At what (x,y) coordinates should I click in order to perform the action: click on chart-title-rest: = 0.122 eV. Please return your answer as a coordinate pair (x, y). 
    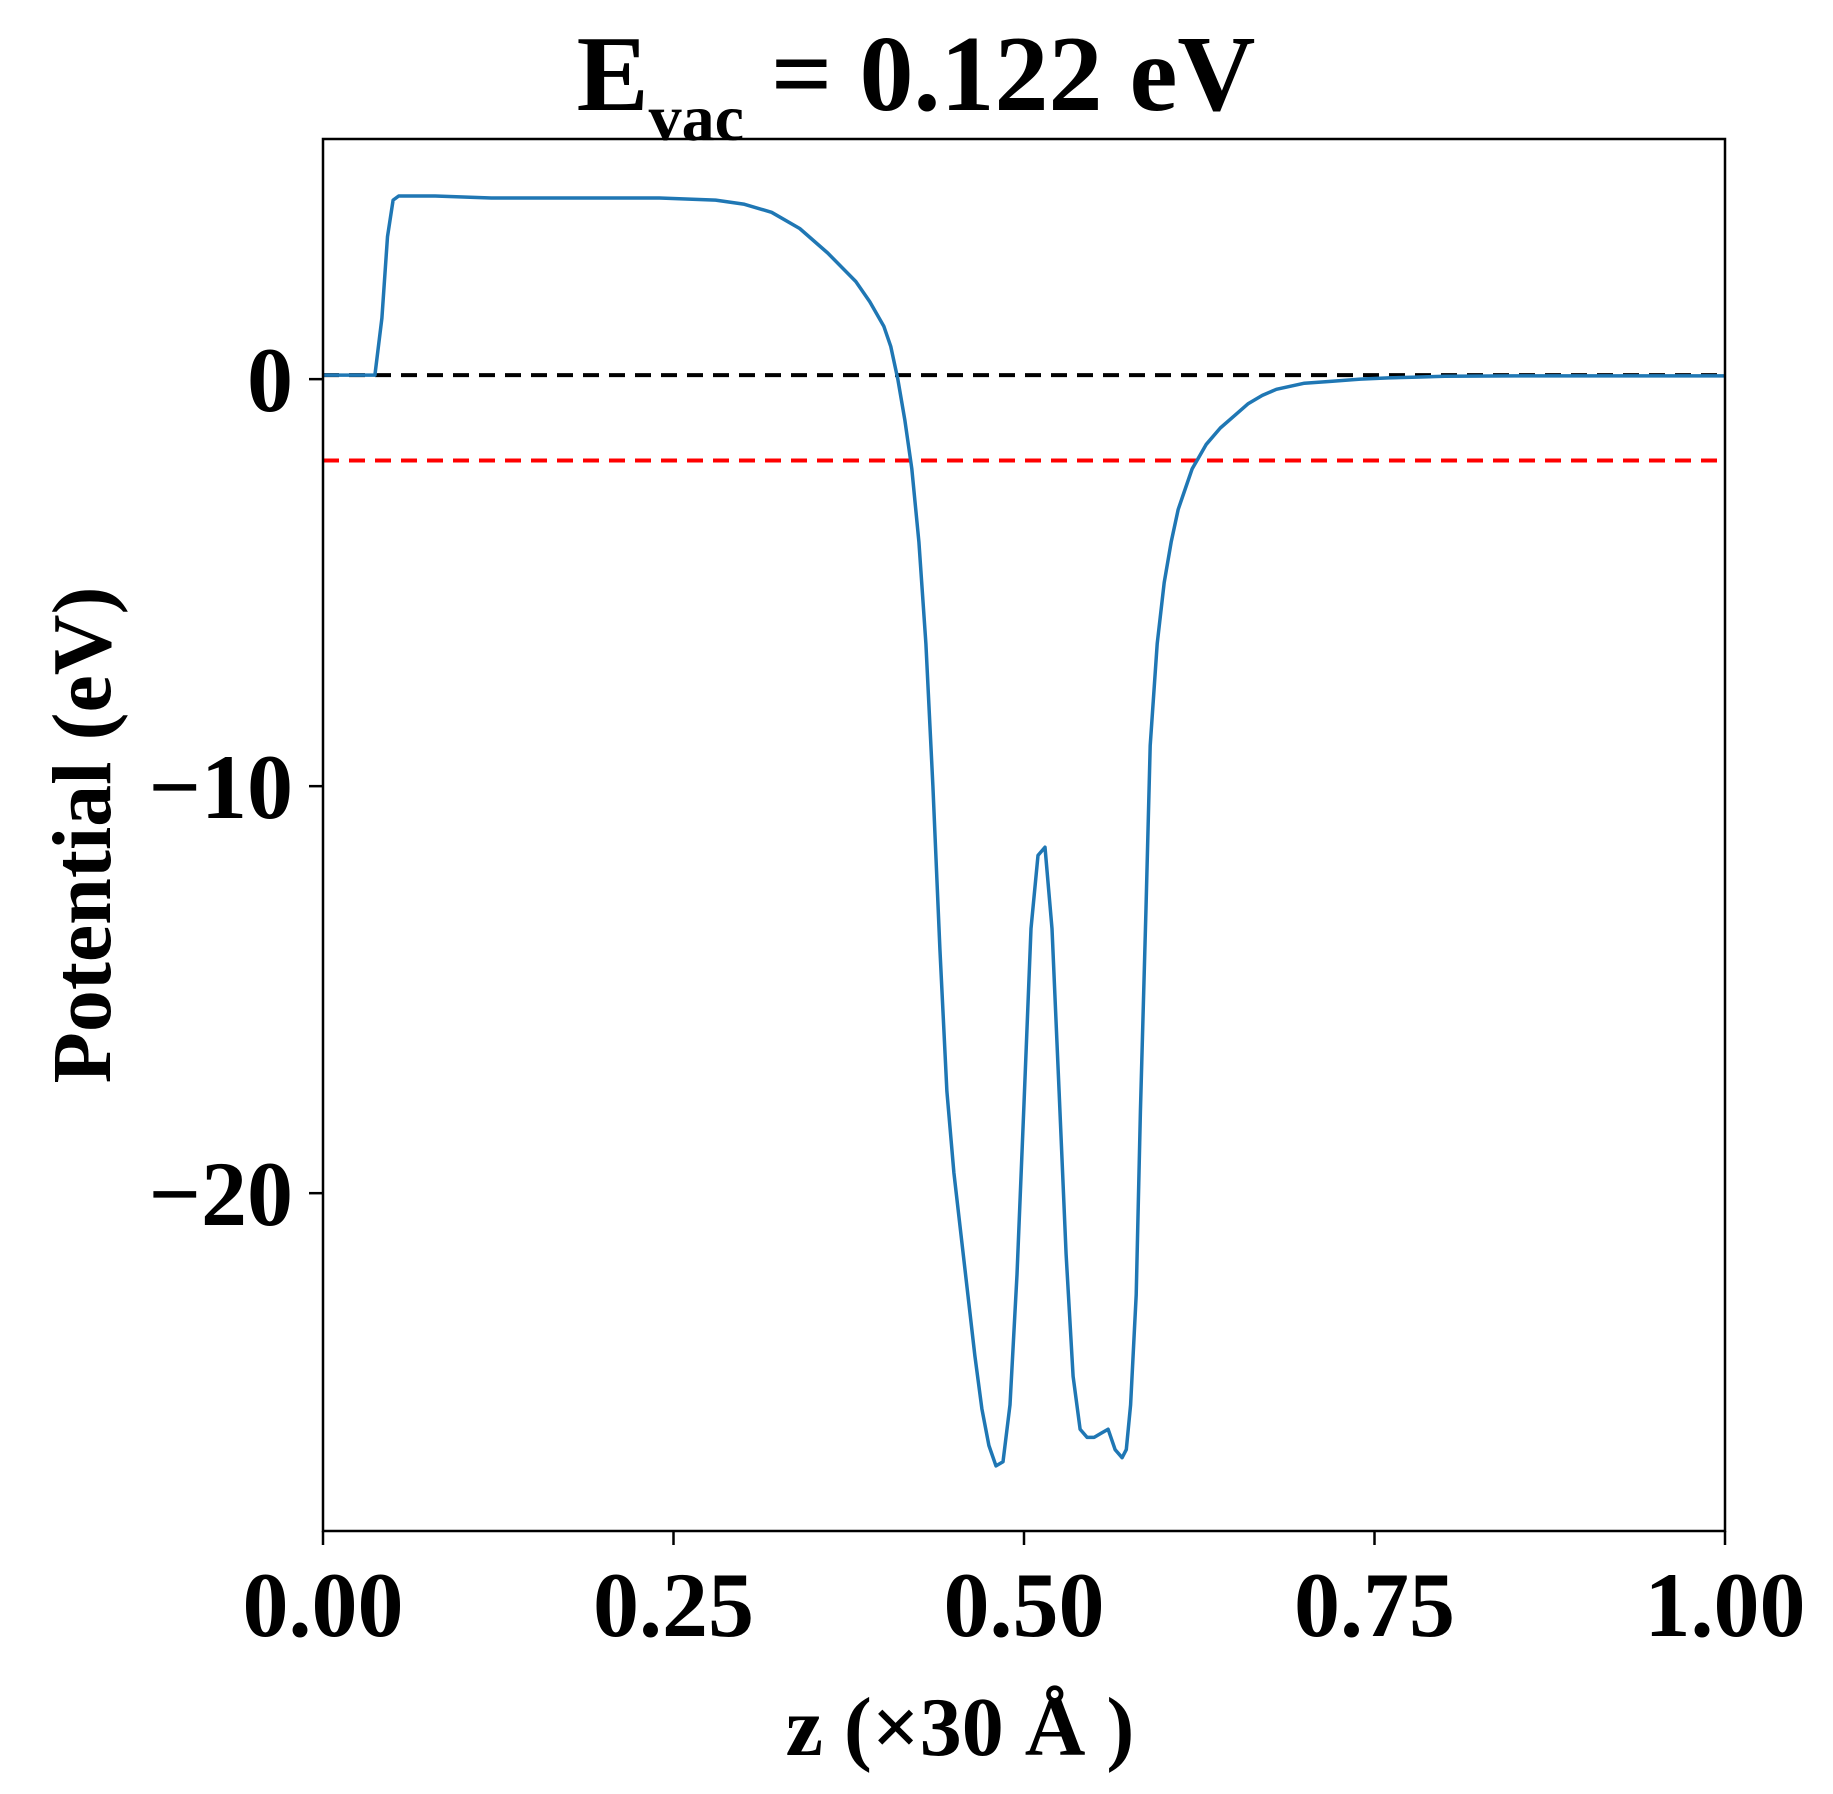
    Looking at the image, I should click on (999, 74).